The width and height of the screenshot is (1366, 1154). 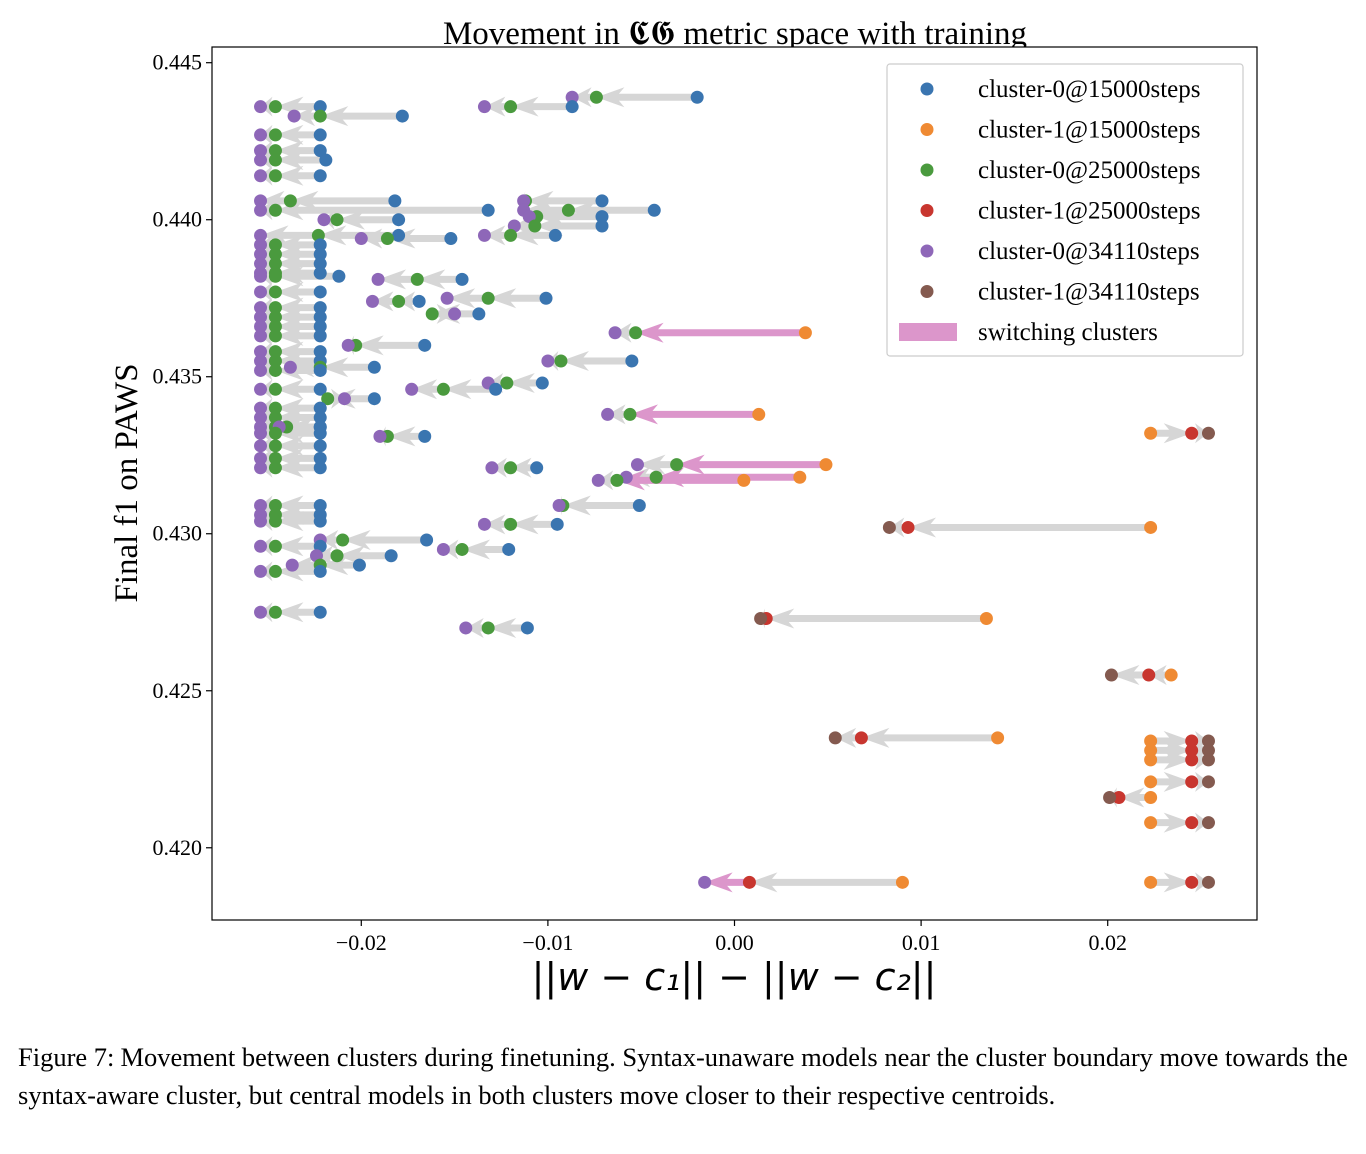 I want to click on legend-label: cluster-0@34110steps, so click(x=1089, y=251).